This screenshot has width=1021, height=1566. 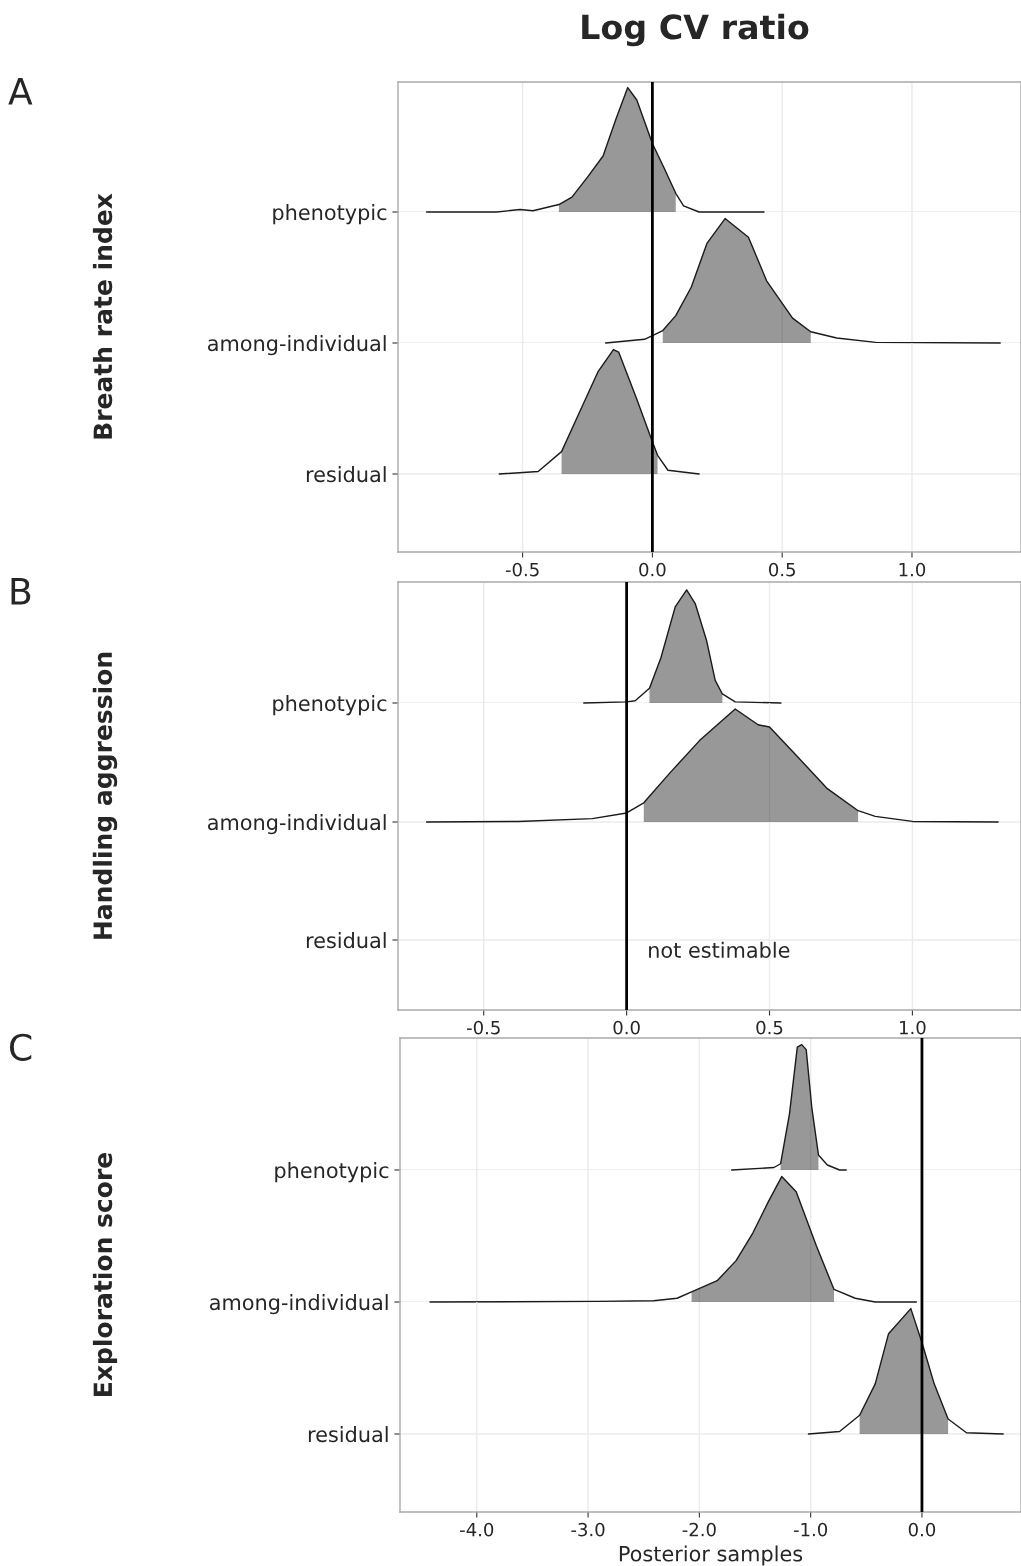 I want to click on y-axis-title: Breath rate index, so click(x=102, y=316).